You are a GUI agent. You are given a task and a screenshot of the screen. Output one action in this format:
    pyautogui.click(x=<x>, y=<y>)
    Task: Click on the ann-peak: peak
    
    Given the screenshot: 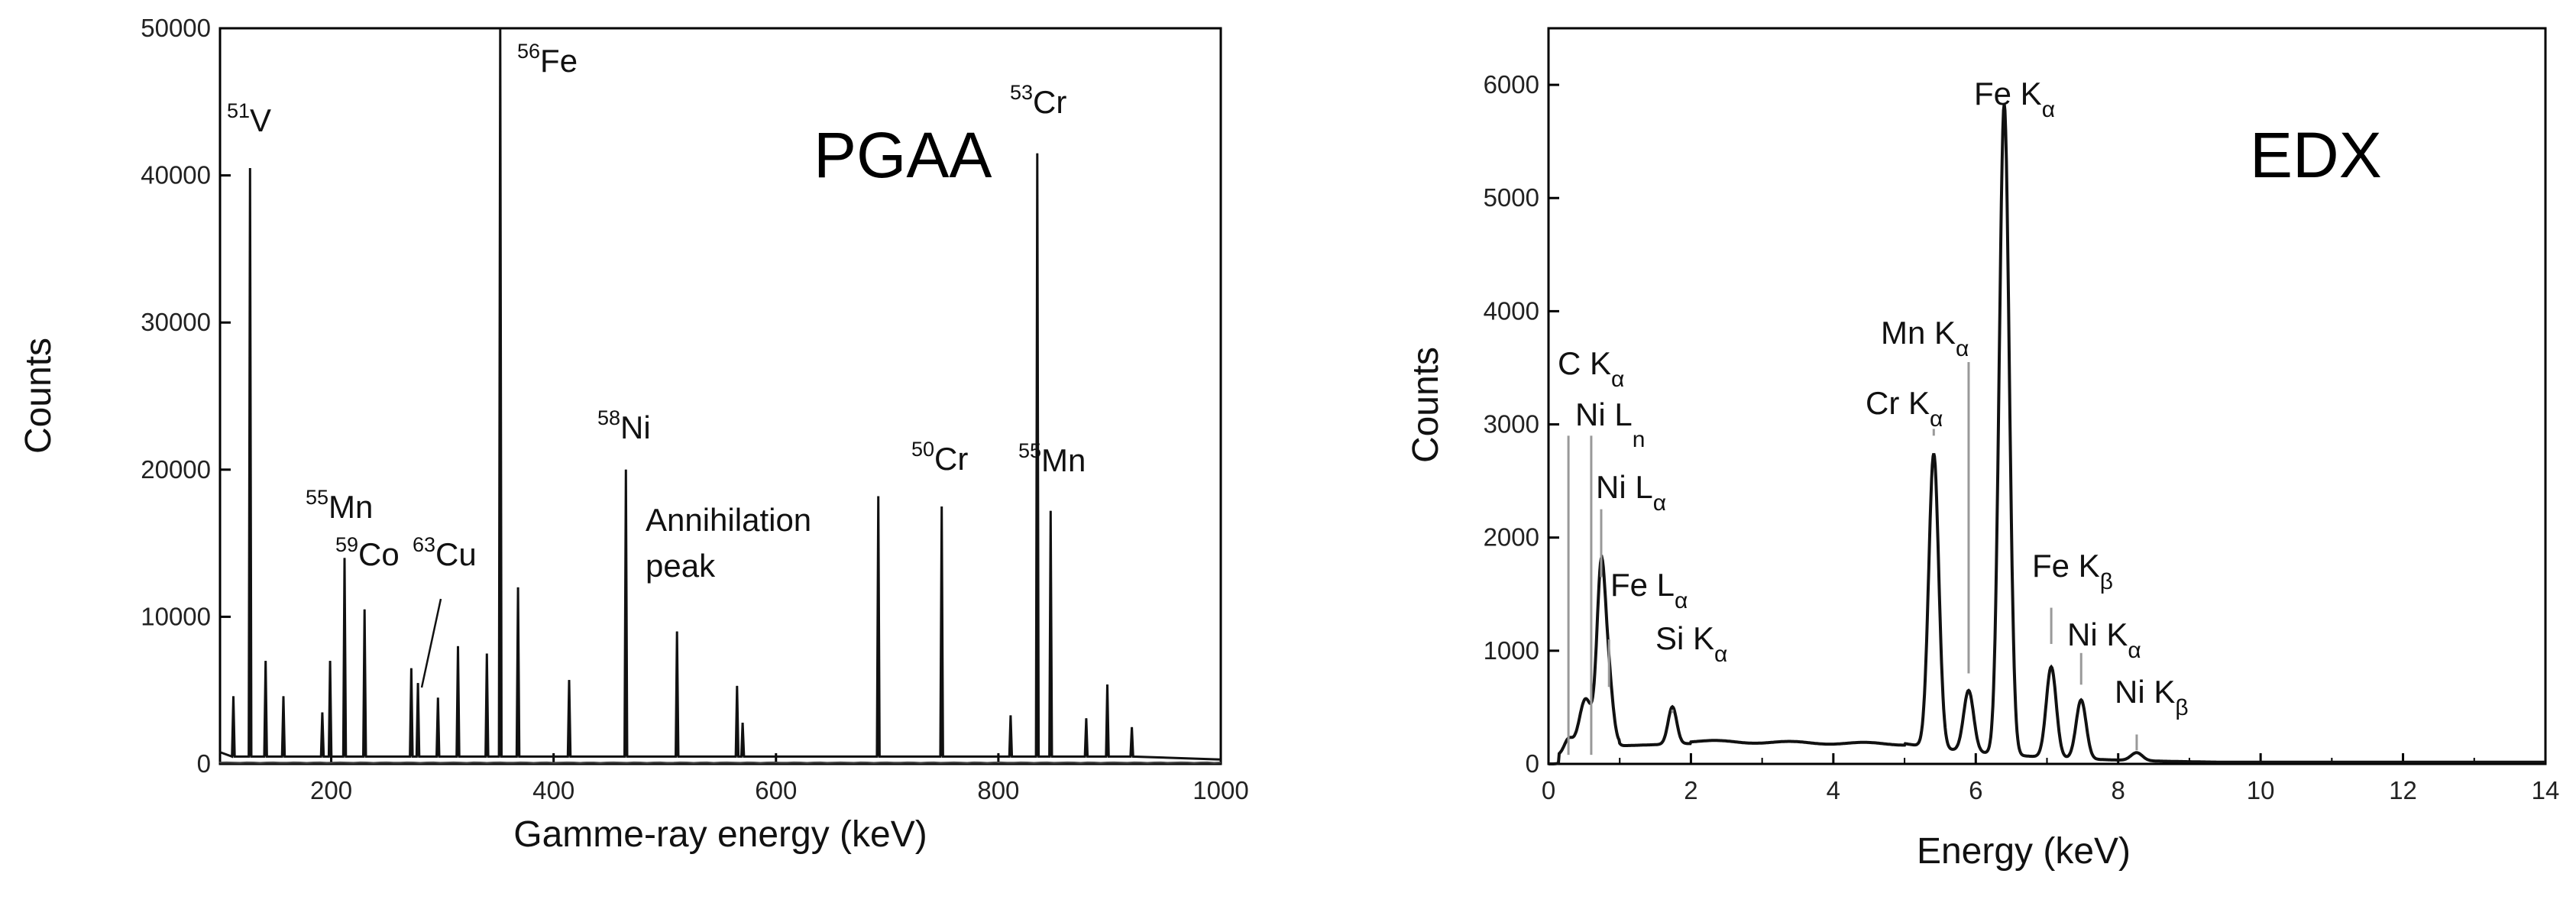 What is the action you would take?
    pyautogui.click(x=681, y=566)
    